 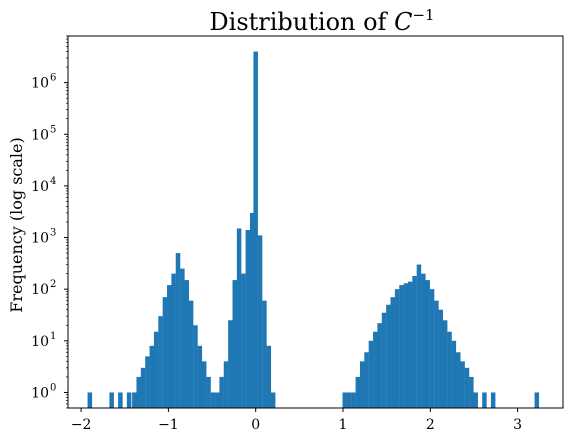 I want to click on chart-title: Distribution of C−1, so click(x=321, y=21).